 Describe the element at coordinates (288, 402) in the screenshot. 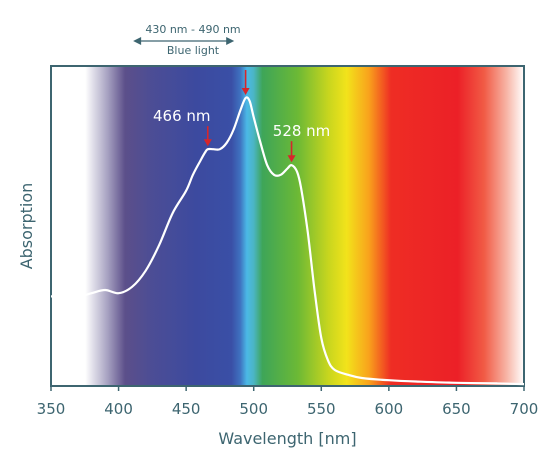

I see `x-axis: 350 400 450 500 550 600 650 700` at that location.